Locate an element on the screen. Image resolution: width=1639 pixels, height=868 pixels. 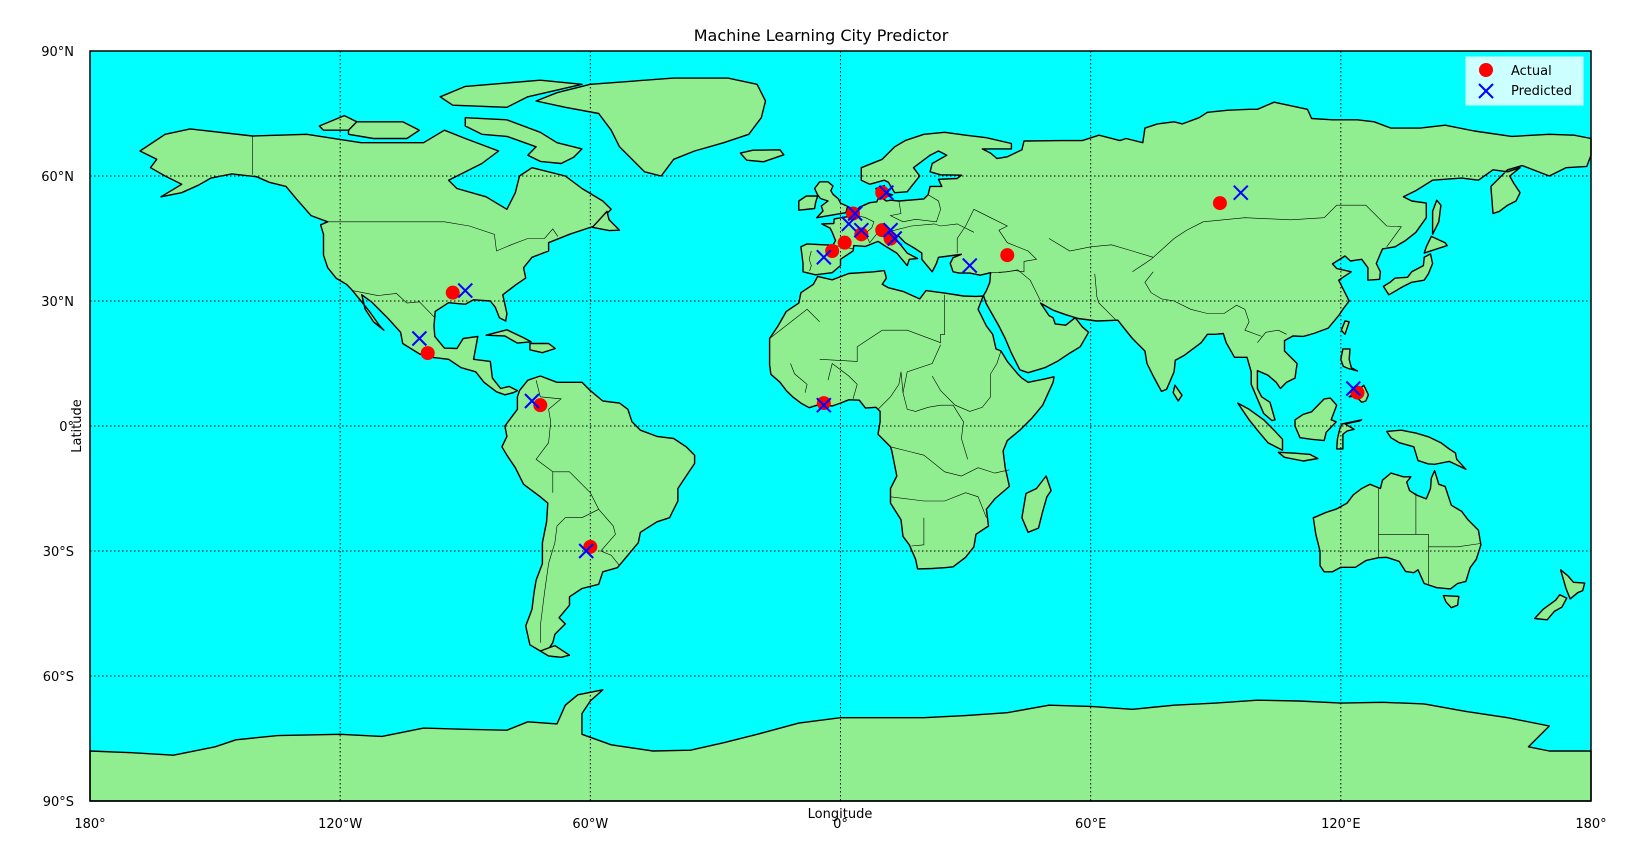
land-luzon is located at coordinates (1349, 360).